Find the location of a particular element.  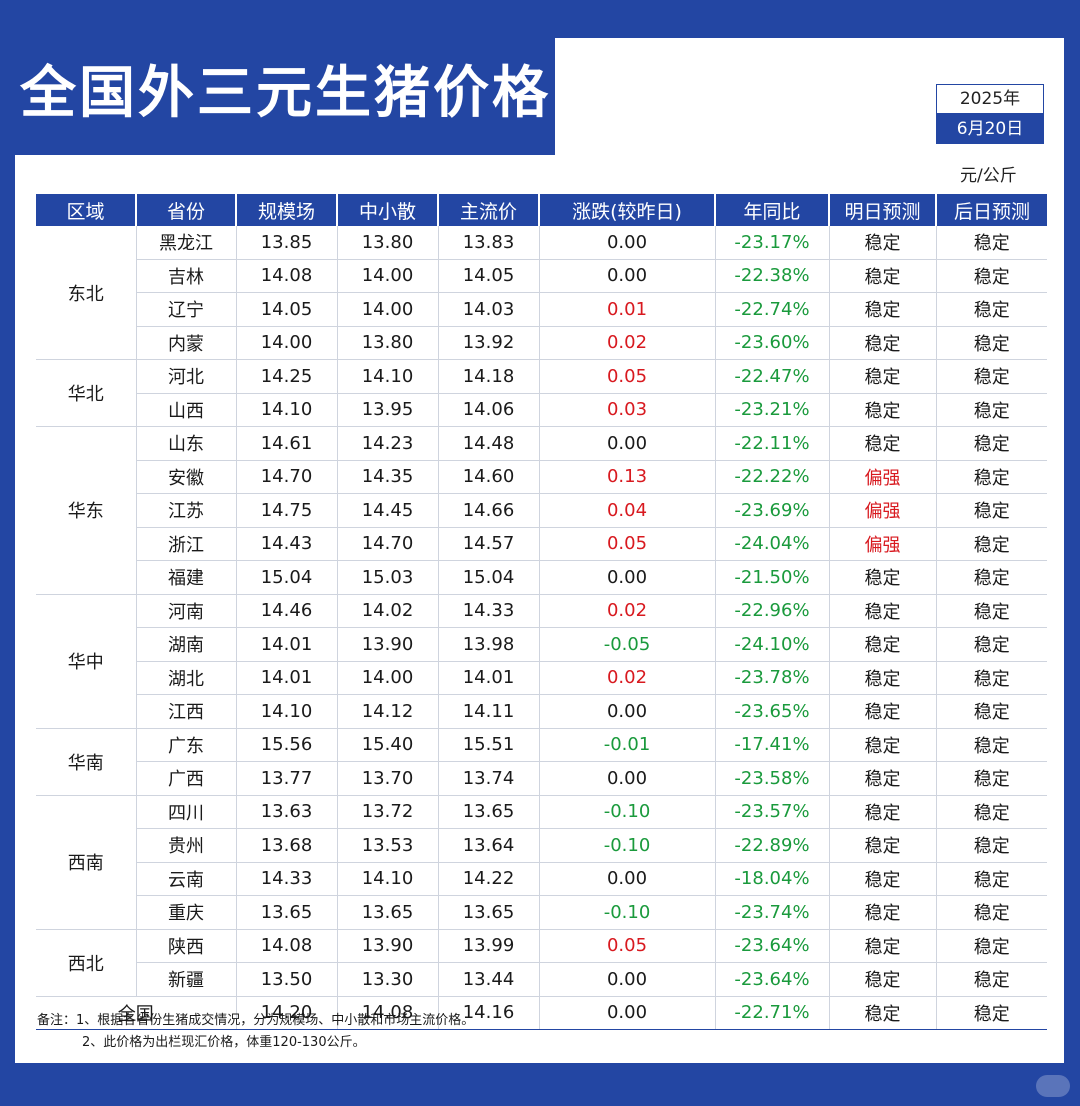

region-cell: 东北 is located at coordinates (86, 293).